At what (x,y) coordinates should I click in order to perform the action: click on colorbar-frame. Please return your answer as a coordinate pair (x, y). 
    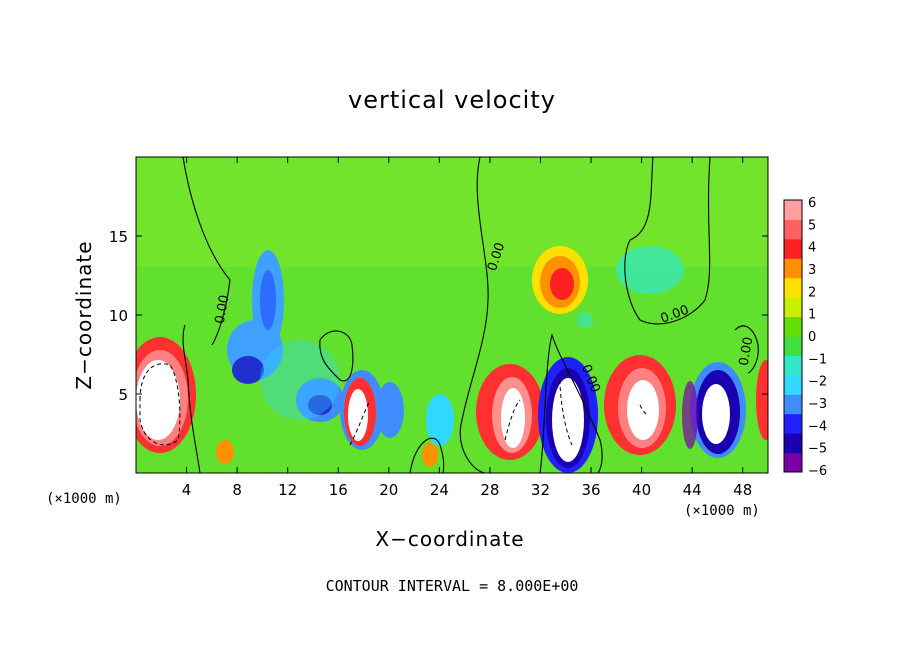
    Looking at the image, I should click on (793, 336).